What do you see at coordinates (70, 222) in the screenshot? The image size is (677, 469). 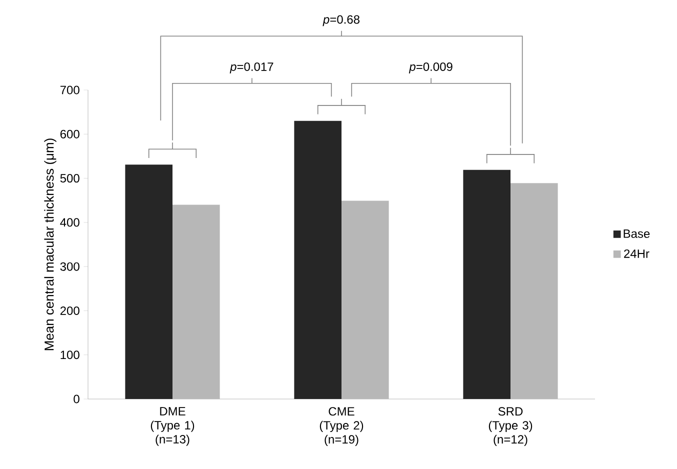 I see `y-tick-label: 400` at bounding box center [70, 222].